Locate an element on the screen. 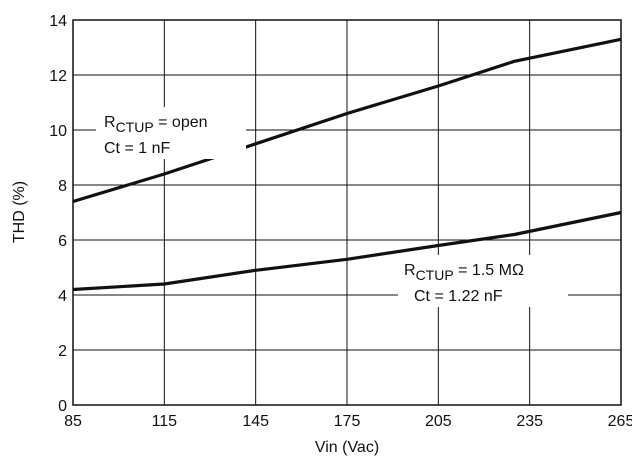  x-tick-label: 265 is located at coordinates (620, 421).